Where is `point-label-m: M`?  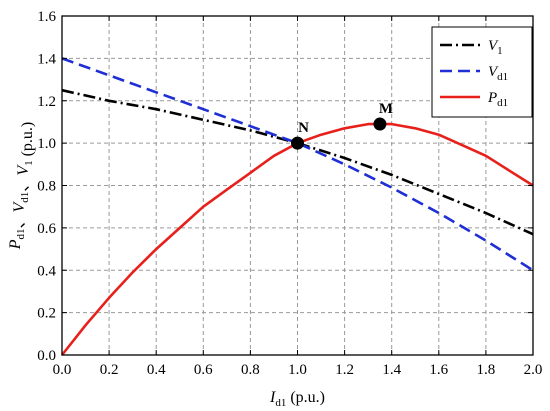 point-label-m: M is located at coordinates (386, 109).